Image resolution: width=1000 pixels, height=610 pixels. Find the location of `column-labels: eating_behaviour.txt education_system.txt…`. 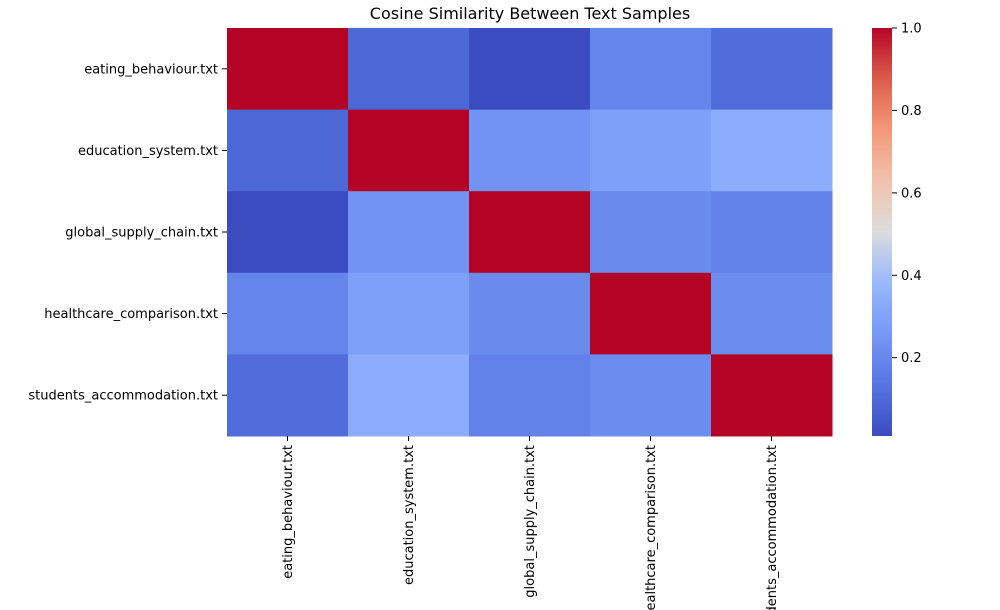

column-labels: eating_behaviour.txt education_system.txt… is located at coordinates (530, 523).